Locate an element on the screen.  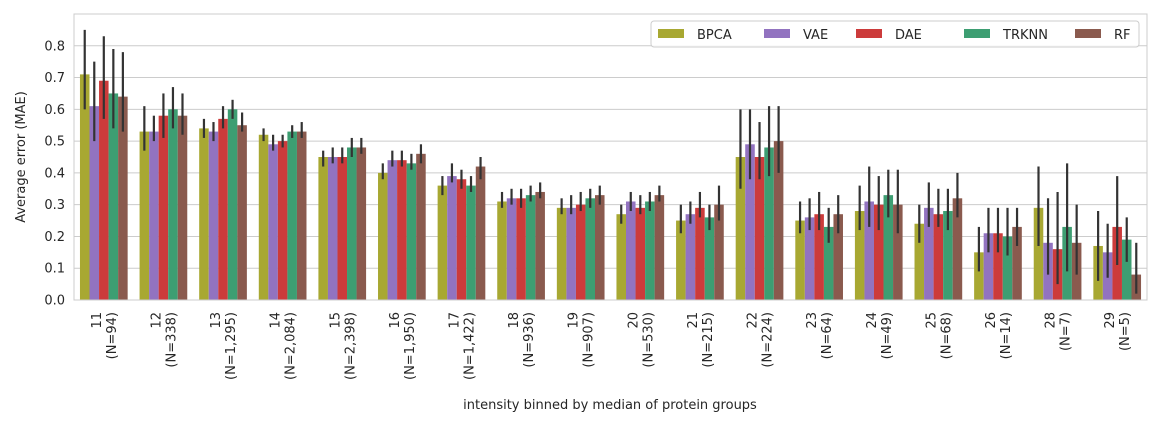
x-tick-label: 21 (N=215) is located at coordinates (701, 340).